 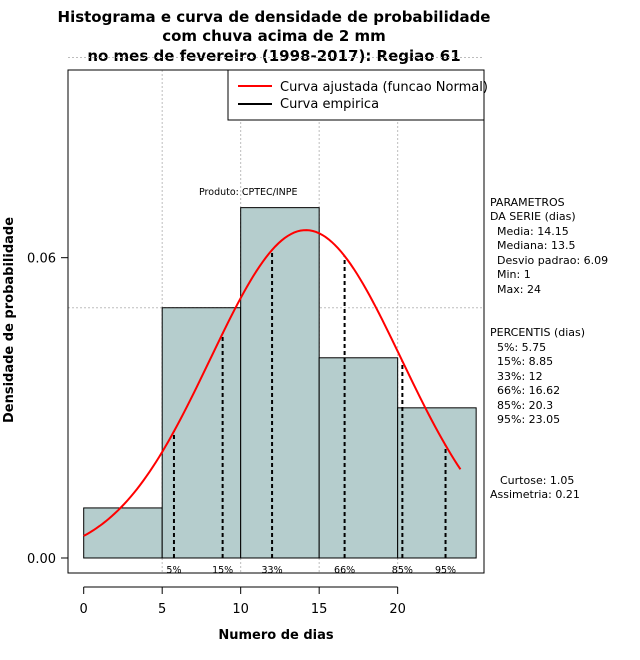 What do you see at coordinates (240, 609) in the screenshot?
I see `x-tick-label-2: 10` at bounding box center [240, 609].